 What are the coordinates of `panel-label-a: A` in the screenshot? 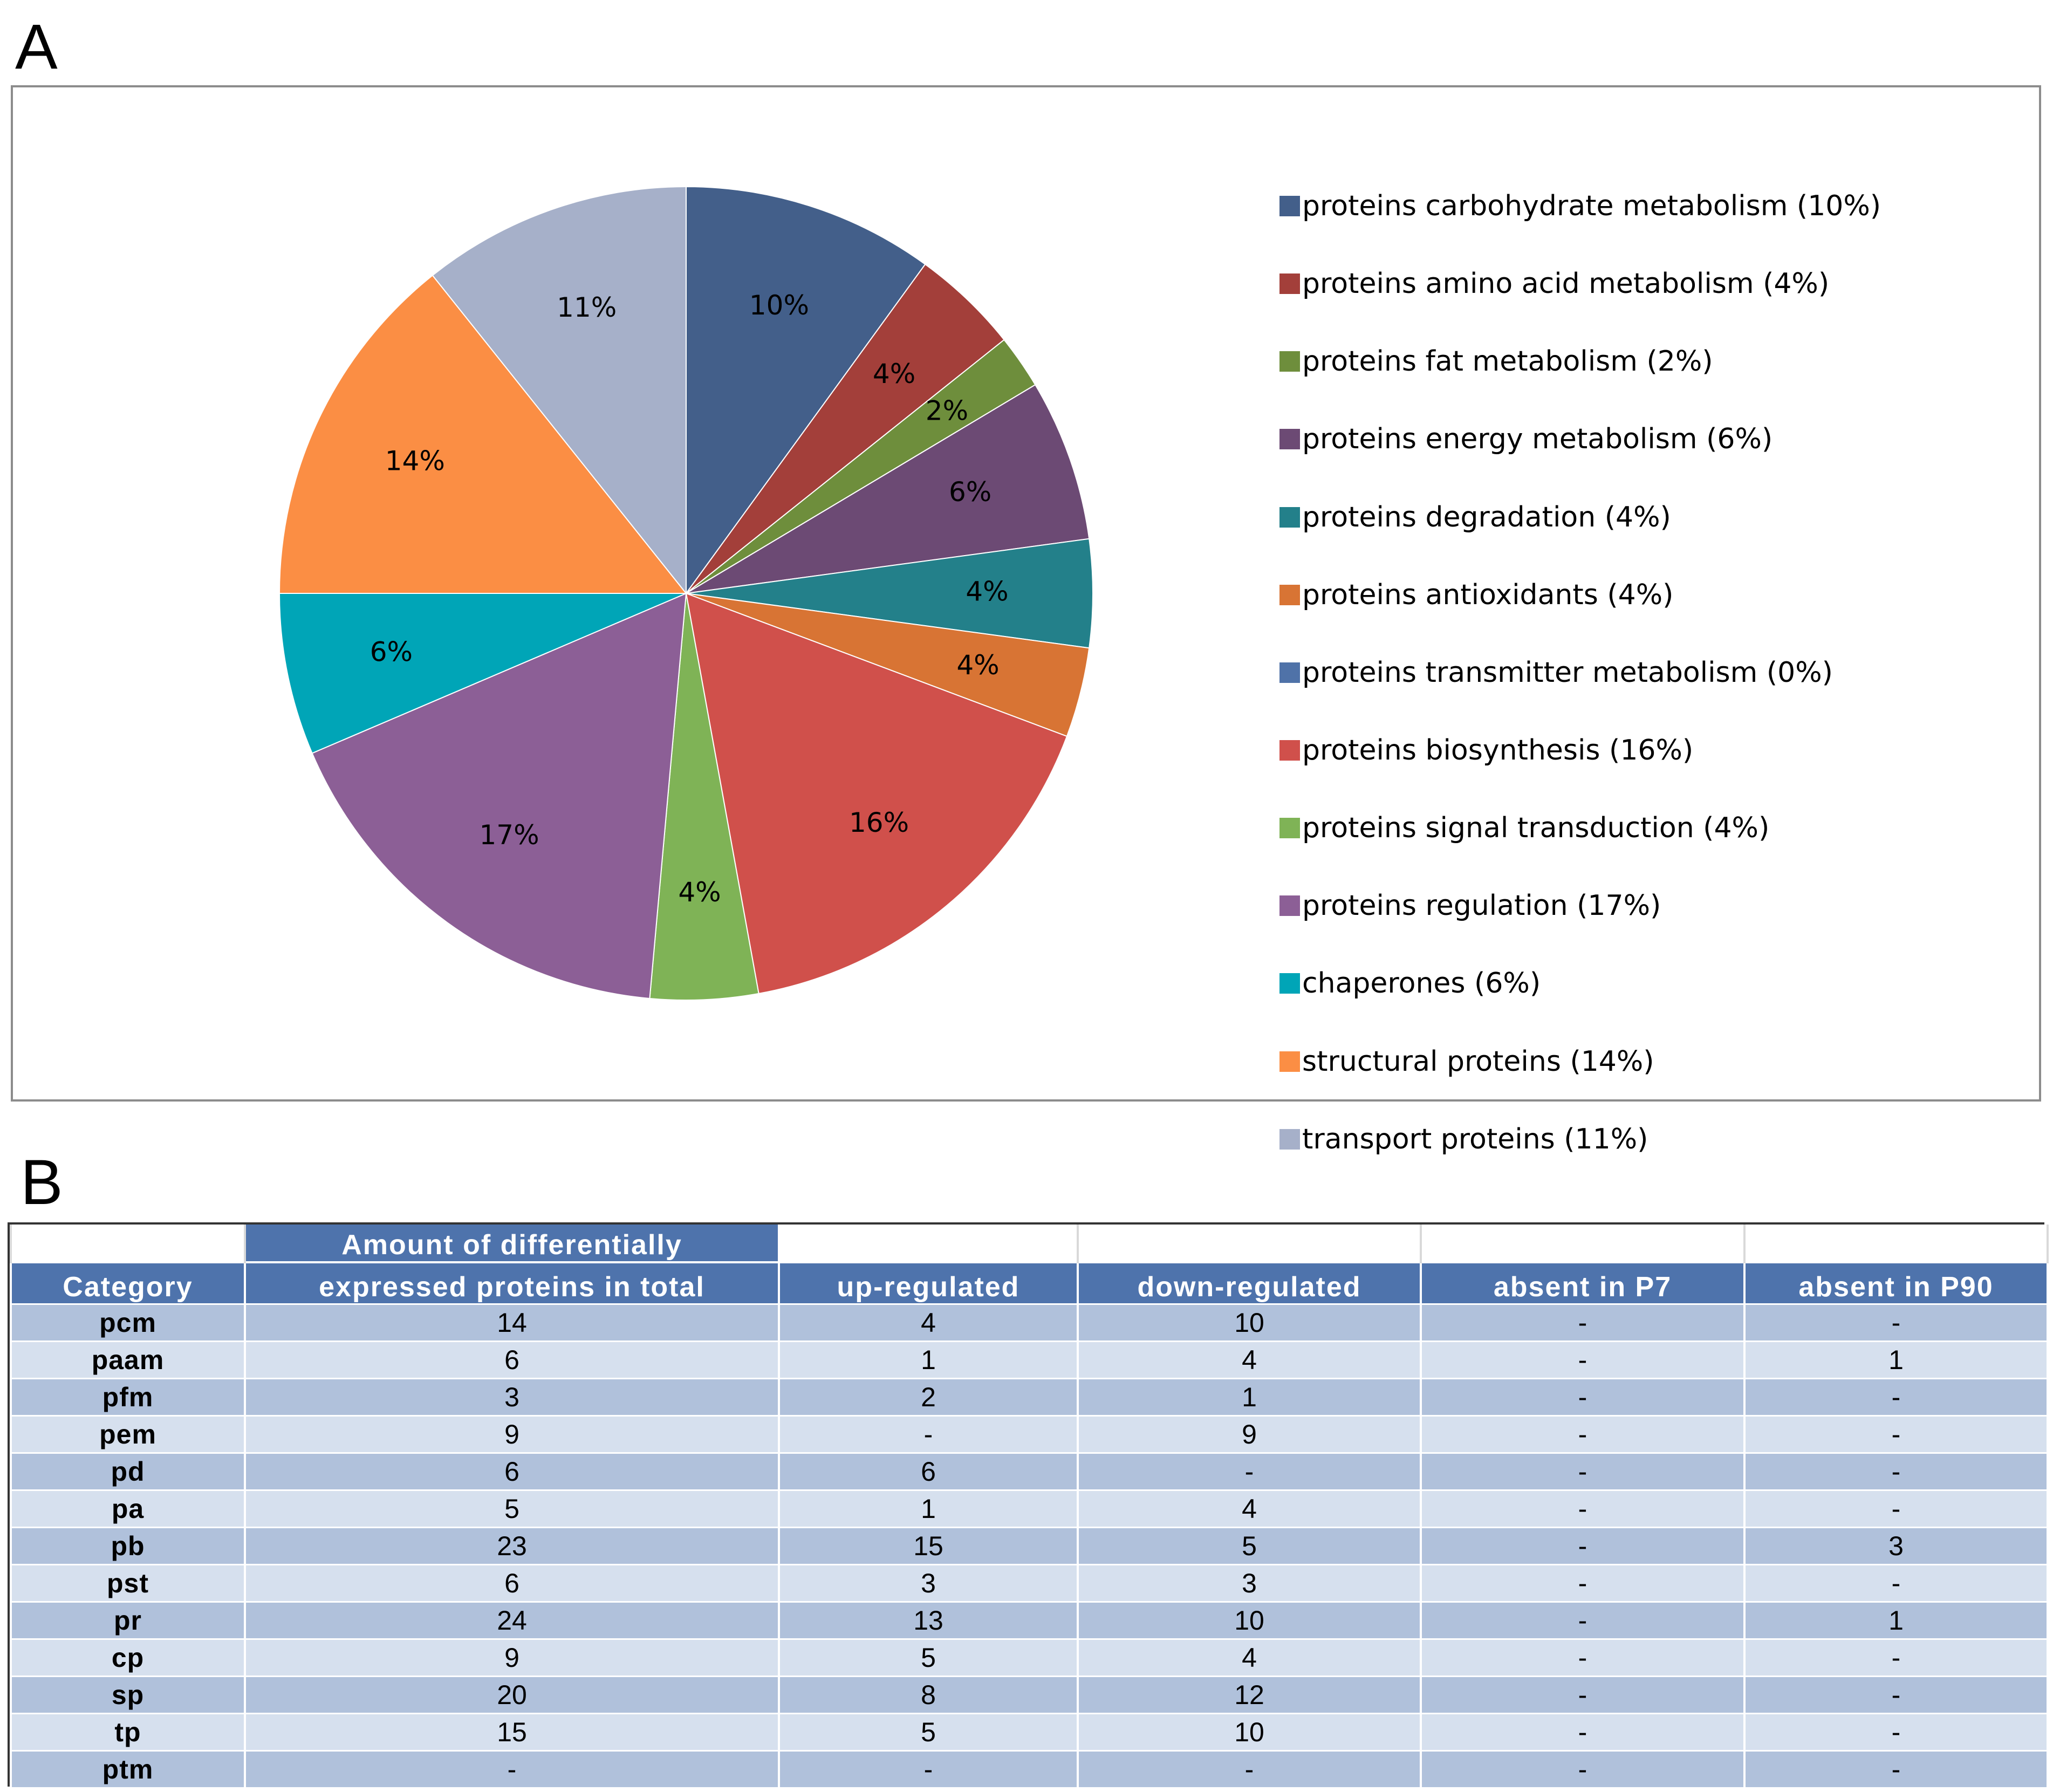 It's located at (36, 47).